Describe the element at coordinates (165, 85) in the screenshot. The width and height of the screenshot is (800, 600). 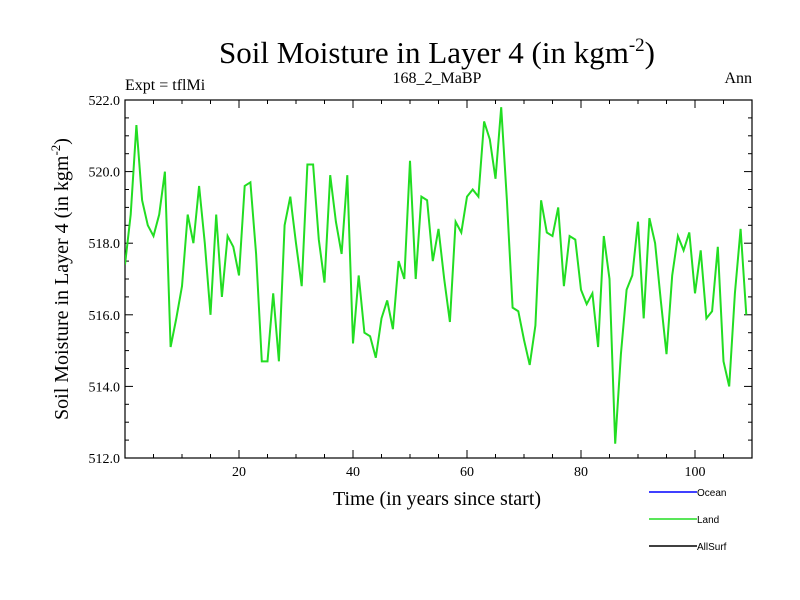
I see `subtitle-left: Expt = tflMi` at that location.